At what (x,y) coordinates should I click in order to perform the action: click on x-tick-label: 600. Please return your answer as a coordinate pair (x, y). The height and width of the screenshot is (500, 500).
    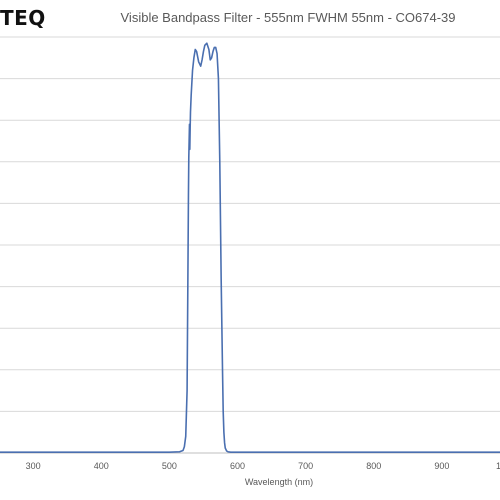
    Looking at the image, I should click on (237, 466).